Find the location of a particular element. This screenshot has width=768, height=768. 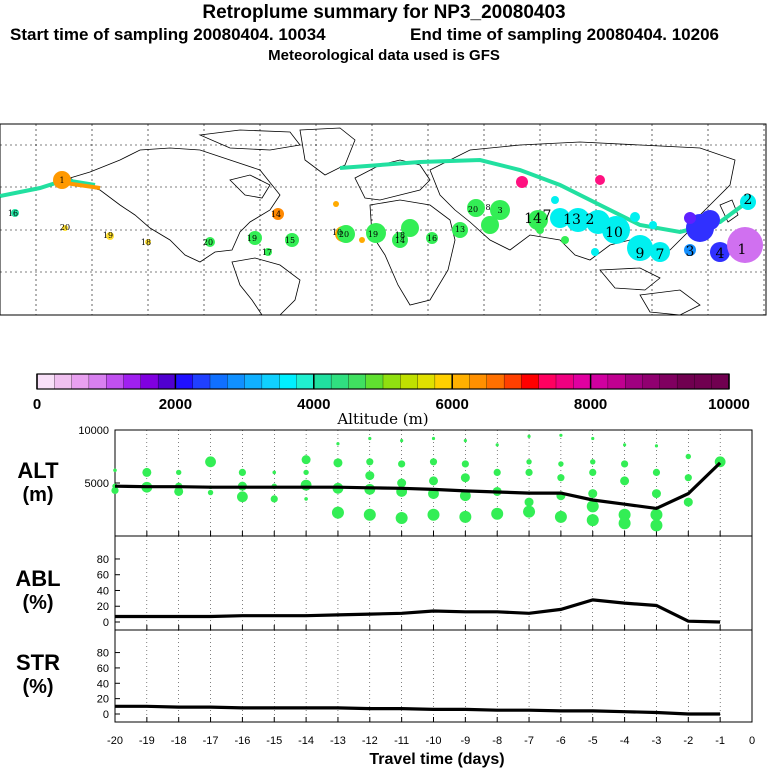

panel-ytick-label: 5000 is located at coordinates (97, 484).